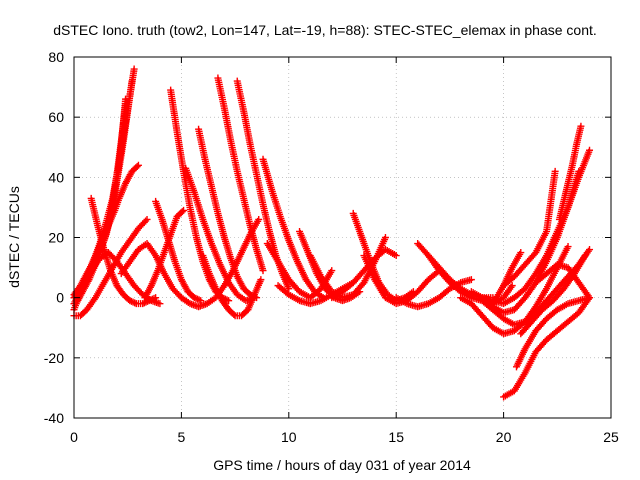 Image resolution: width=640 pixels, height=480 pixels. What do you see at coordinates (14, 237) in the screenshot?
I see `y-axis-title: dSTEC / TECUs` at bounding box center [14, 237].